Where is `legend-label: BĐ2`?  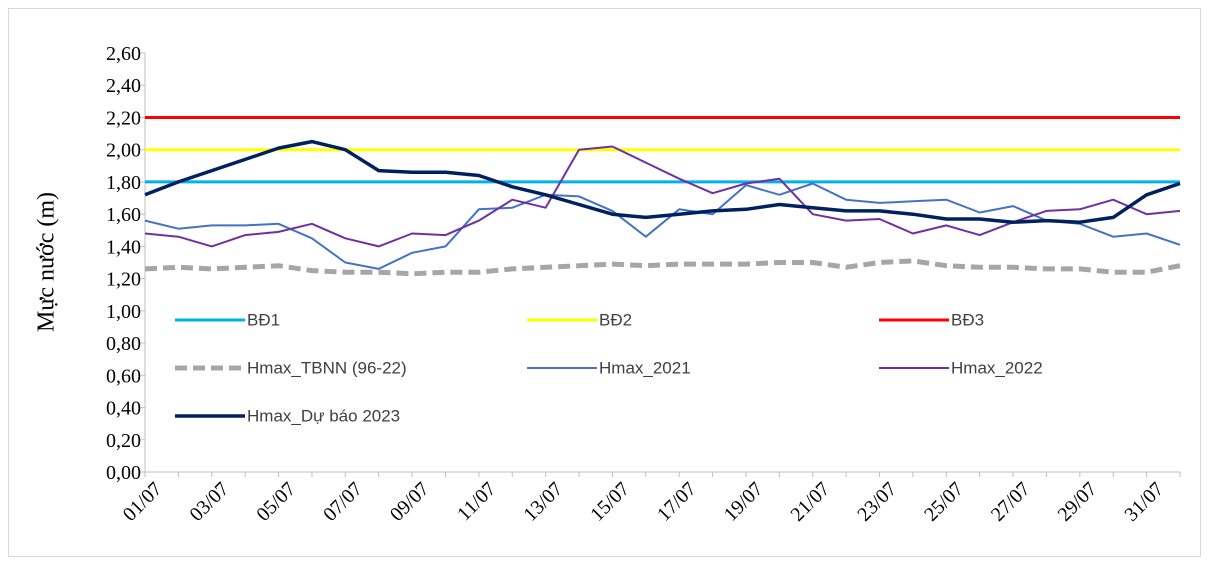 legend-label: BĐ2 is located at coordinates (615, 319).